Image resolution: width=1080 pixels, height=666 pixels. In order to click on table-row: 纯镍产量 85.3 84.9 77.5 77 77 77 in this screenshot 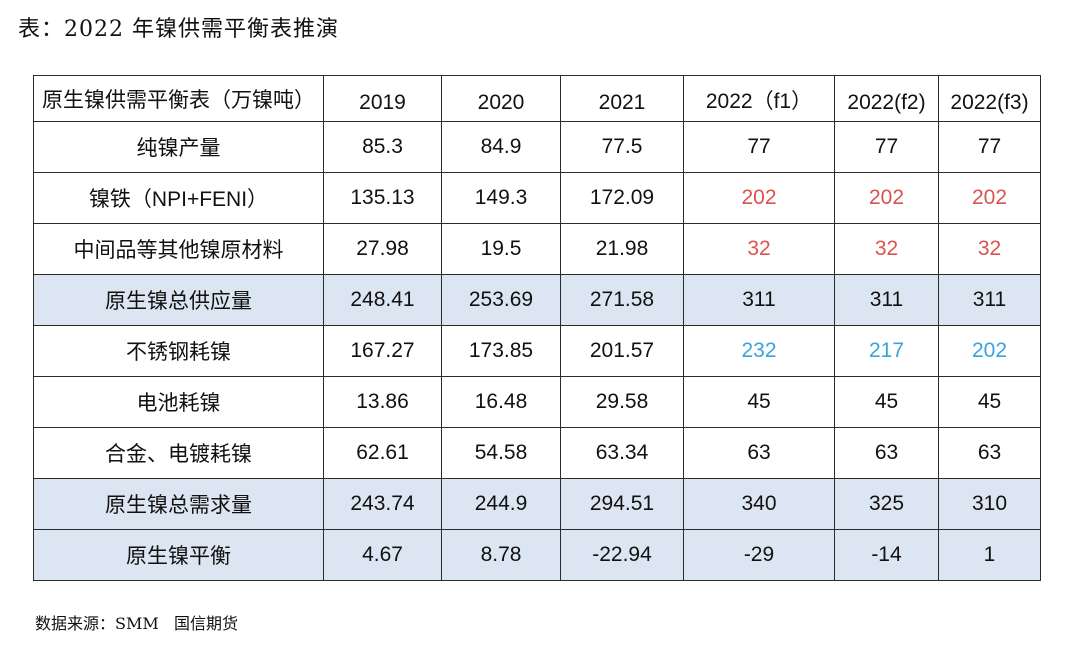, I will do `click(537, 147)`.